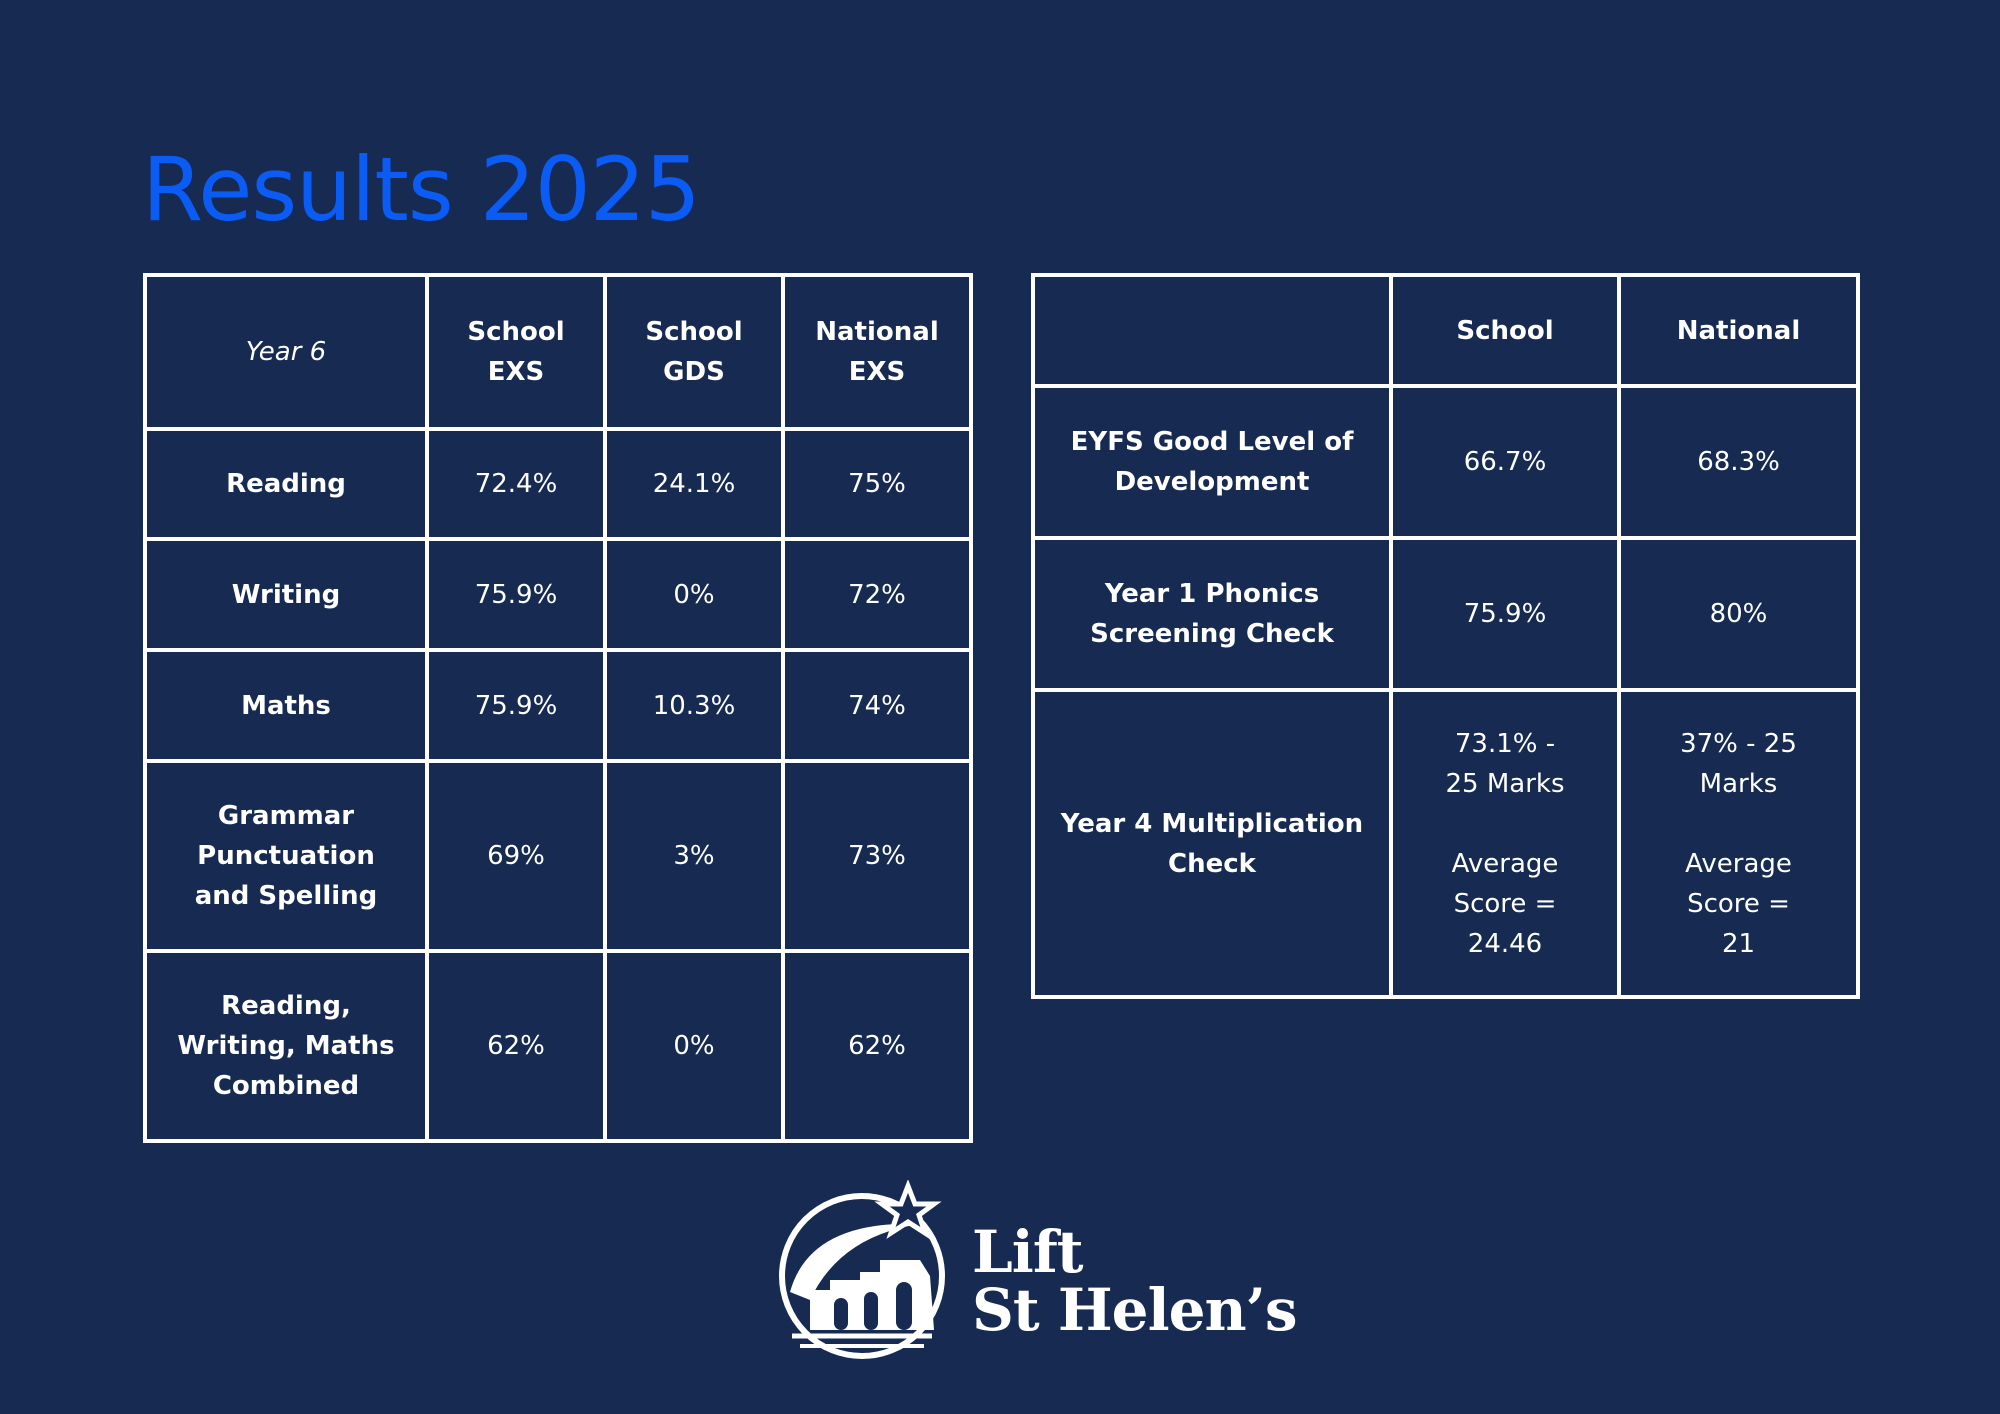 This screenshot has width=2000, height=1414. I want to click on row: Maths 75.9% 10.3% 74%, so click(558, 705).